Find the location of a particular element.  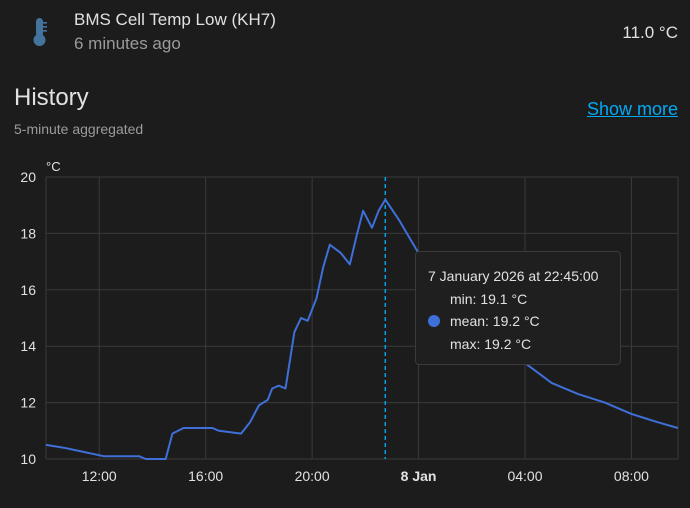

x-tick-label: 08:00 is located at coordinates (631, 476).